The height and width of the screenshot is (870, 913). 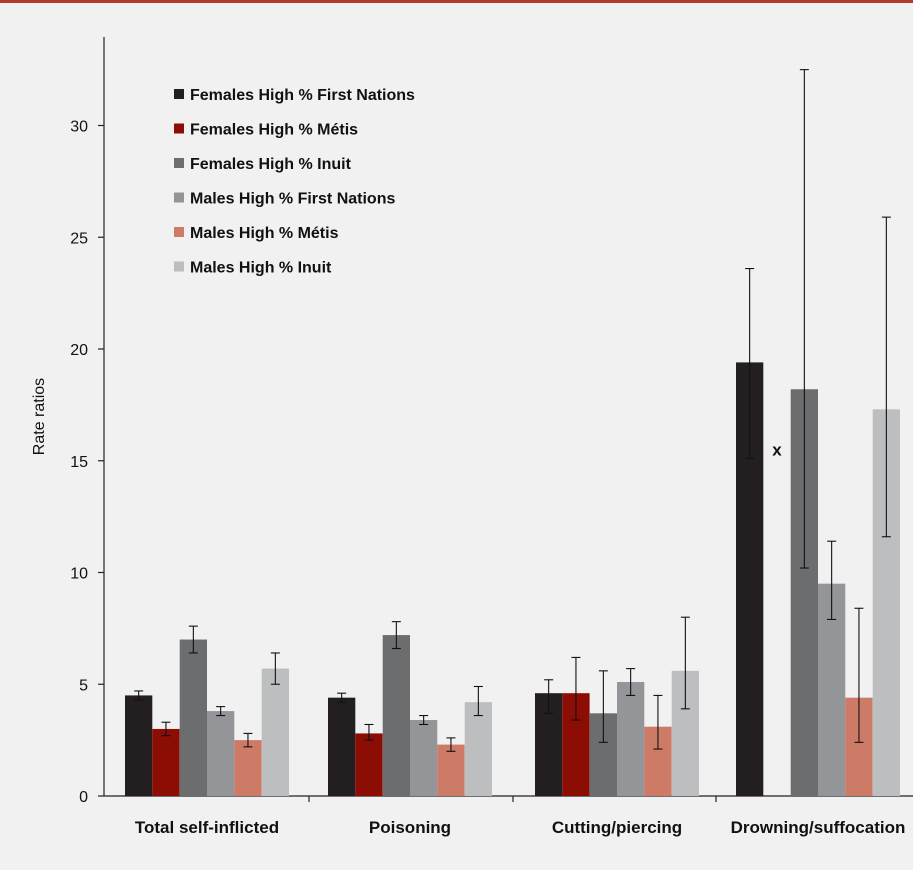 I want to click on y-tick-label: 15, so click(x=79, y=462).